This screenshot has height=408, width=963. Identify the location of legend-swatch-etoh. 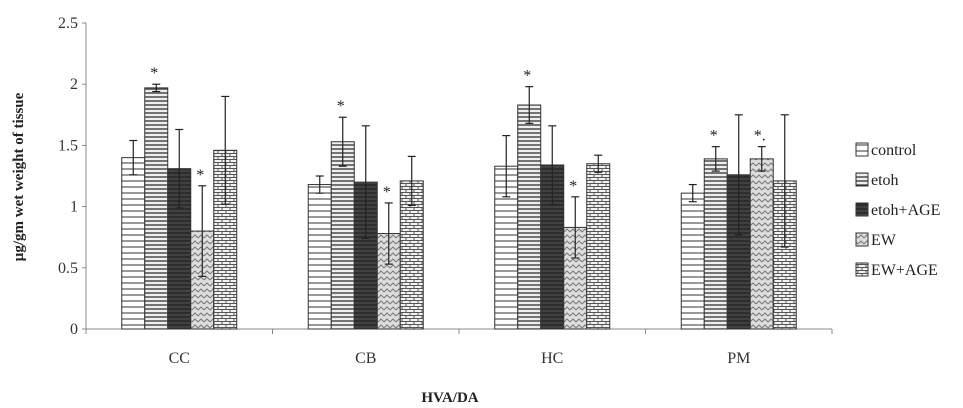
(862, 179).